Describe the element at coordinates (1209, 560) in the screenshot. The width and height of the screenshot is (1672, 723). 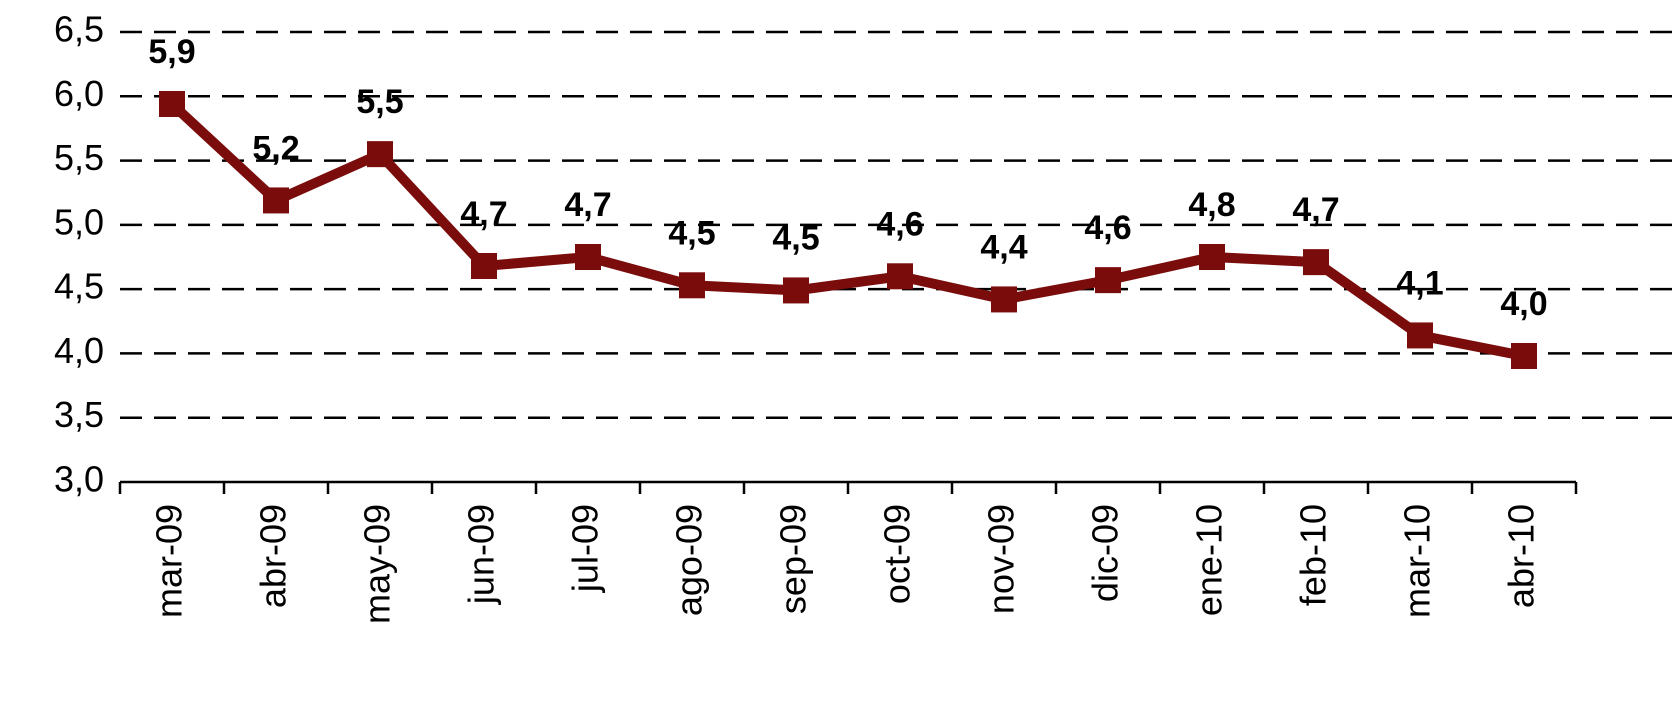
I see `x-tick-label: ene-10` at that location.